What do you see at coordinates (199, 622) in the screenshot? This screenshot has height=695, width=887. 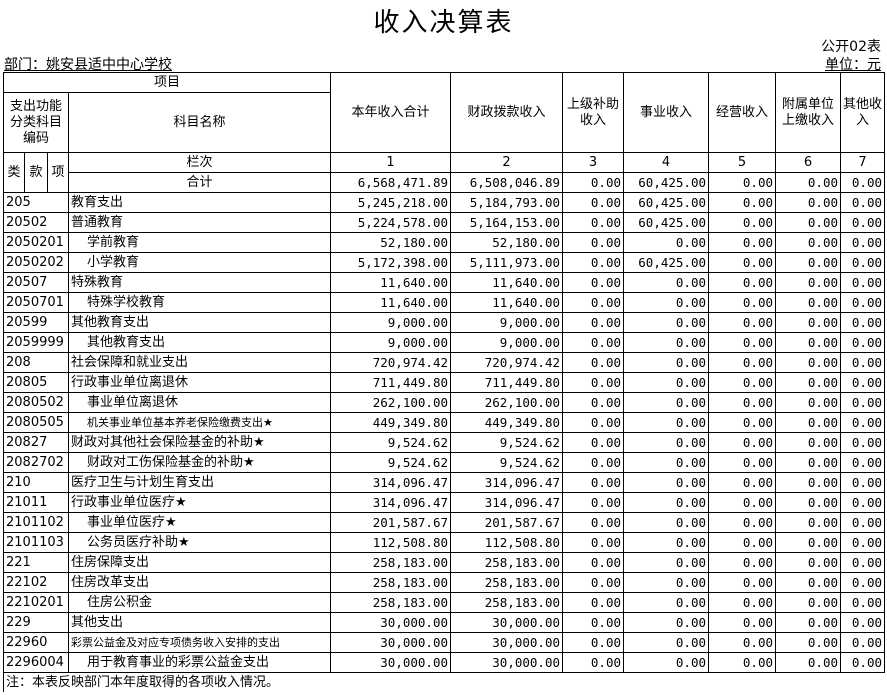 I see `row-name: 其他支出` at bounding box center [199, 622].